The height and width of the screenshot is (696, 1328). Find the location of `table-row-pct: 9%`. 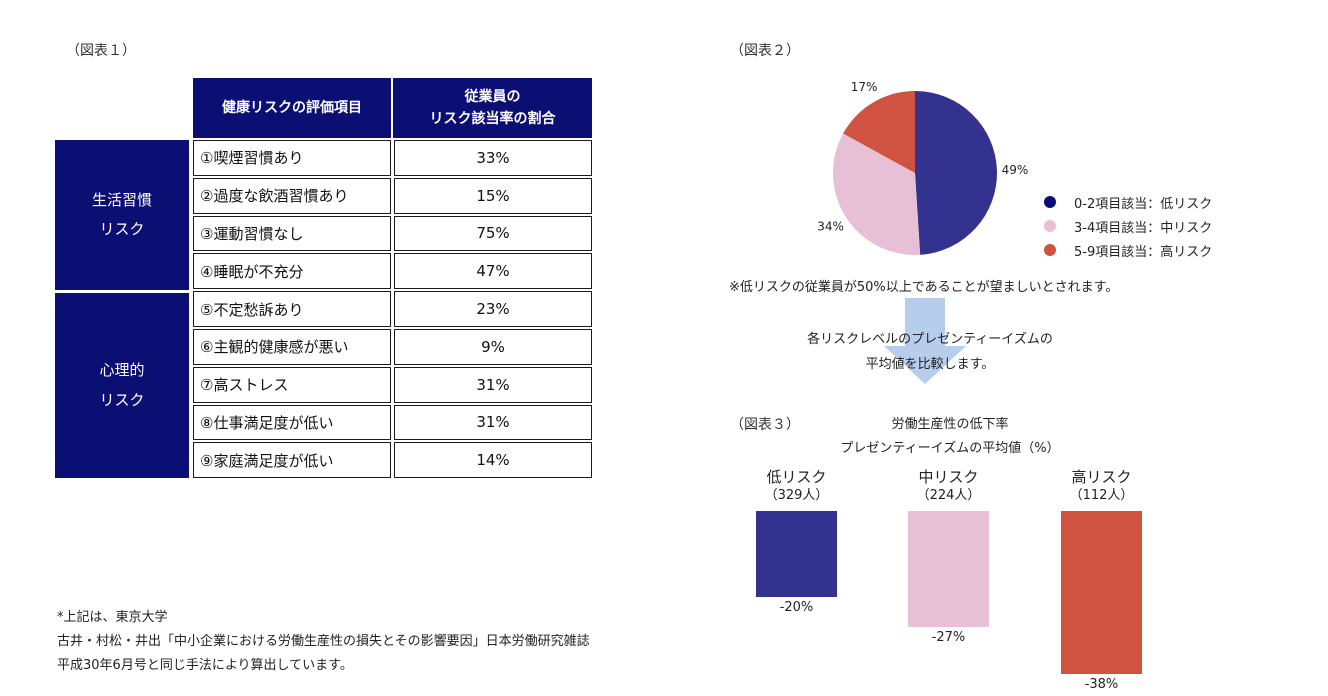

table-row-pct: 9% is located at coordinates (493, 347).